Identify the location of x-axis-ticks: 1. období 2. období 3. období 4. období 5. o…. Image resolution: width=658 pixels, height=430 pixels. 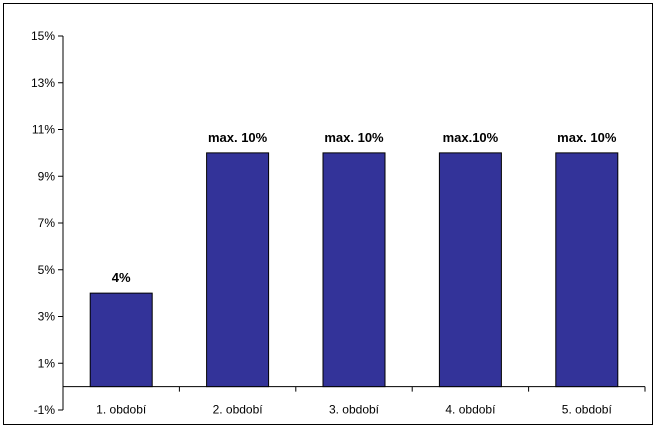
(354, 401).